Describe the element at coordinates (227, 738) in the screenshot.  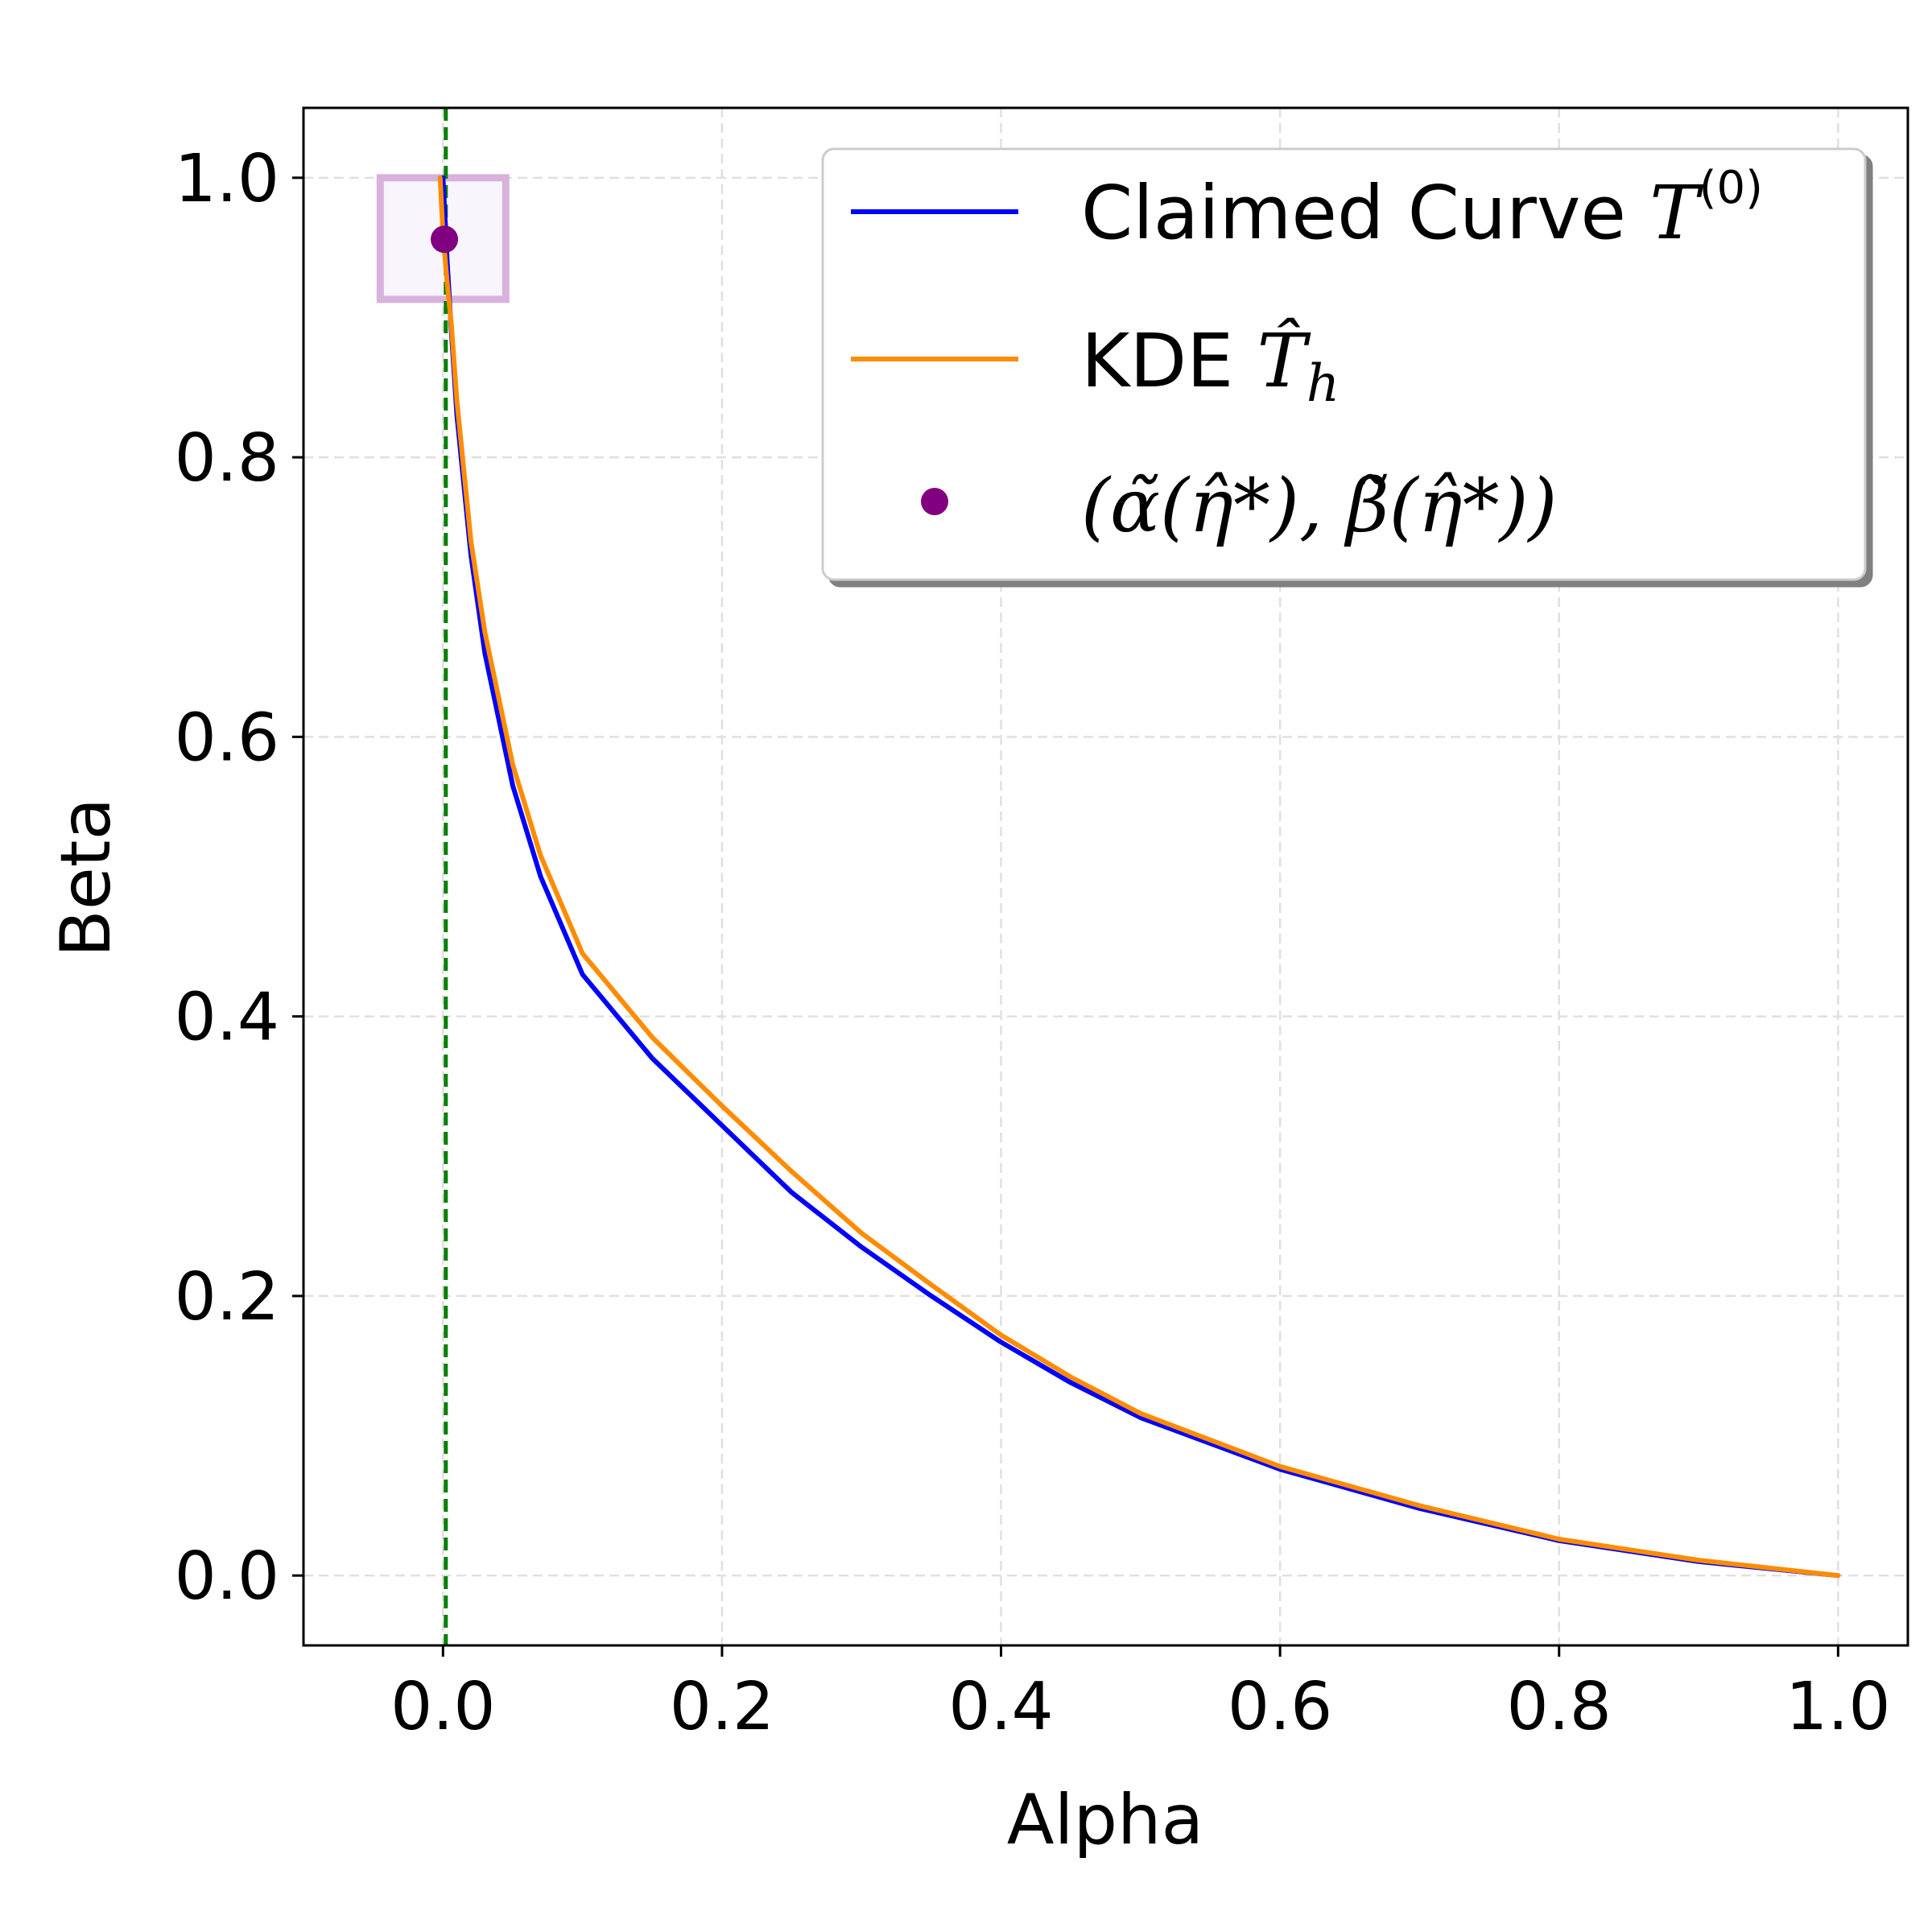
I see `y-tick-label: 0.6` at that location.